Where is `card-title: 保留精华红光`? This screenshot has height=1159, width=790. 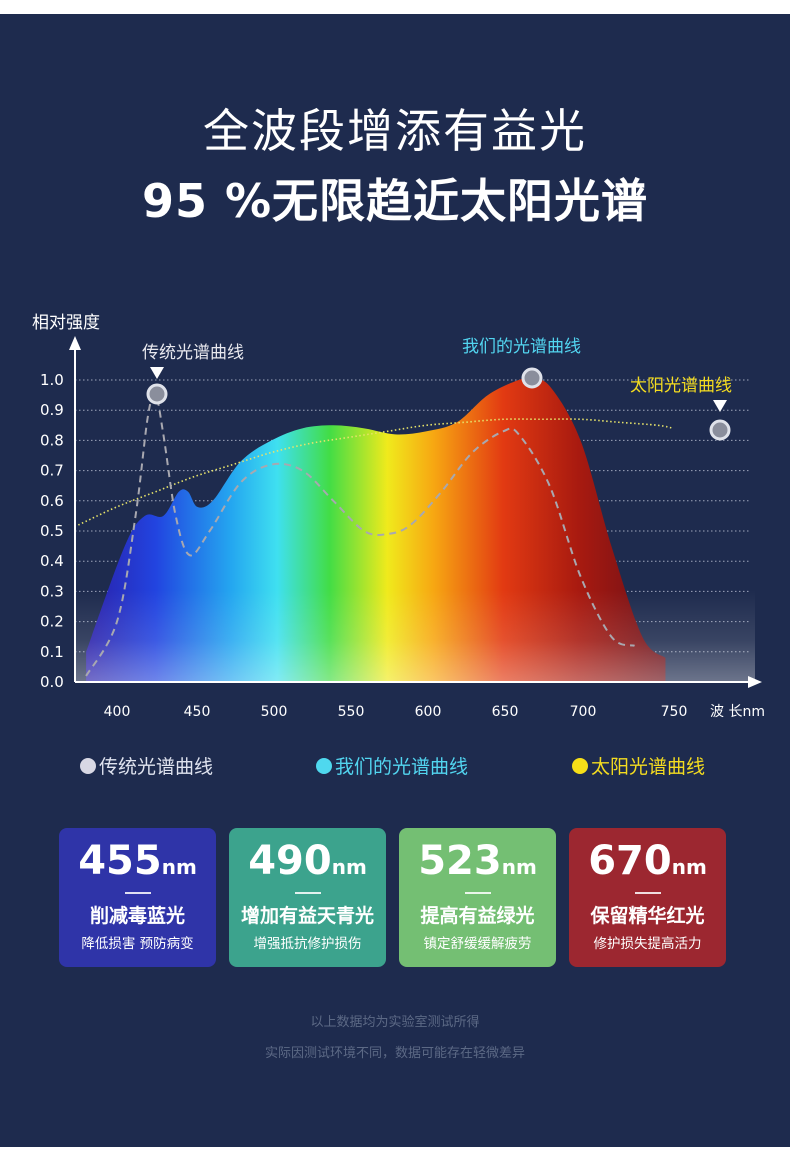 card-title: 保留精华红光 is located at coordinates (647, 916).